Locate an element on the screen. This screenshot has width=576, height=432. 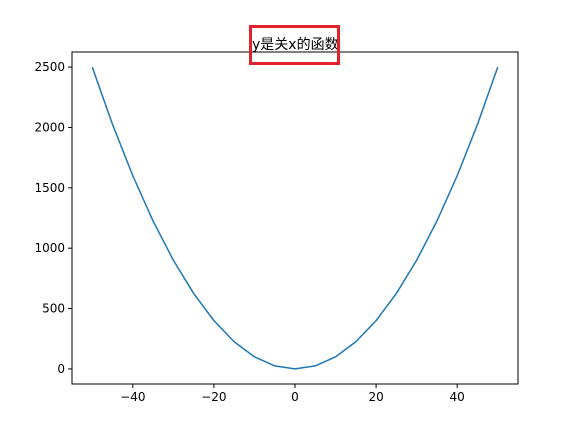
x-axis-ticks: −40 −20 0 20 40 is located at coordinates (292, 394).